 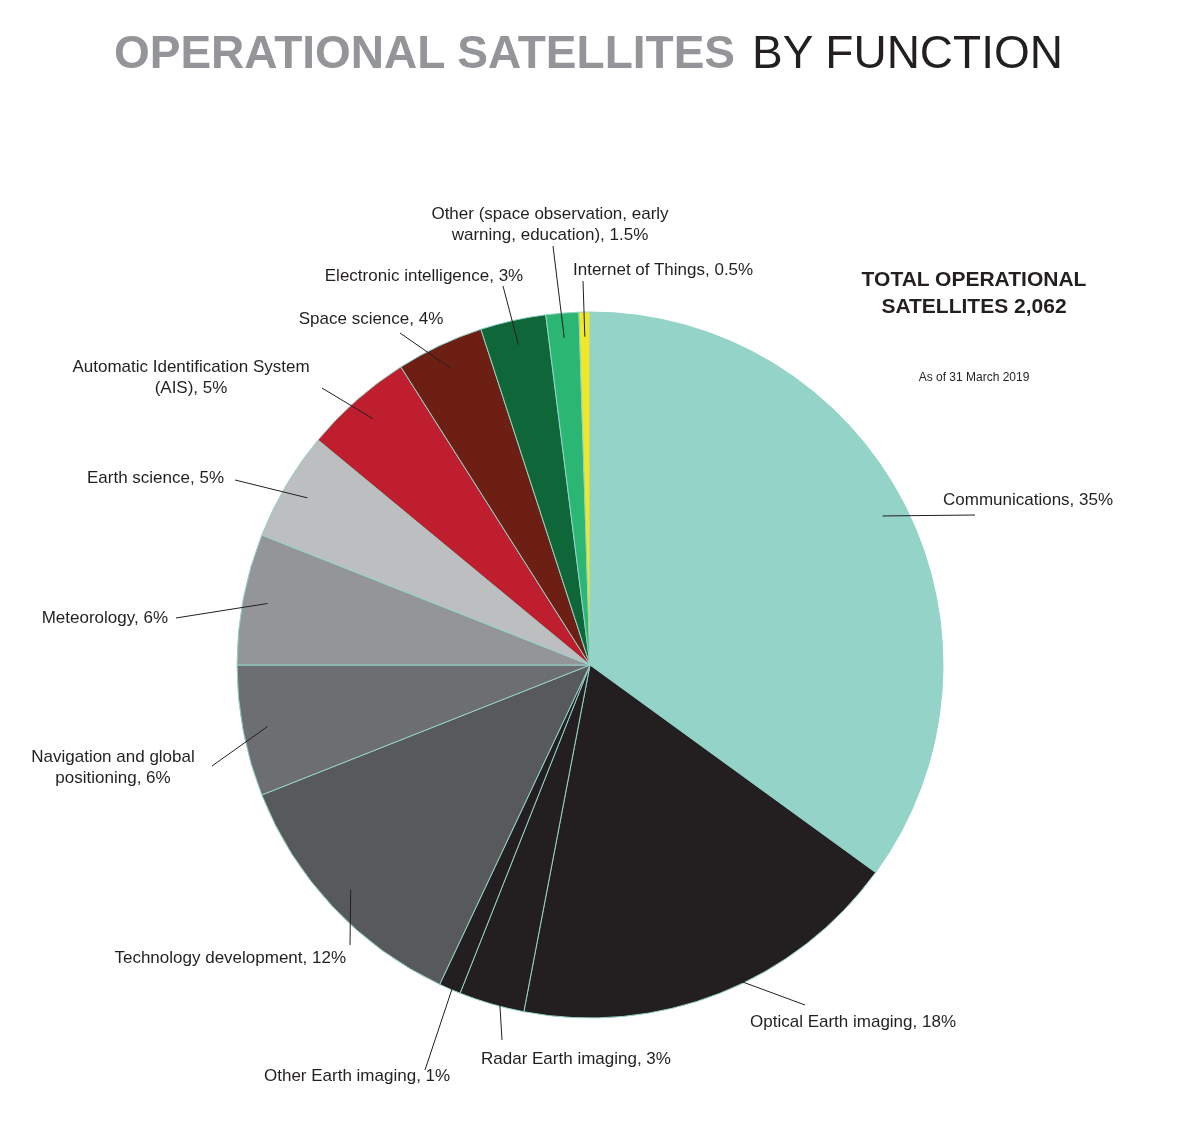 What do you see at coordinates (1028, 499) in the screenshot?
I see `slice-label: Communications, 35%` at bounding box center [1028, 499].